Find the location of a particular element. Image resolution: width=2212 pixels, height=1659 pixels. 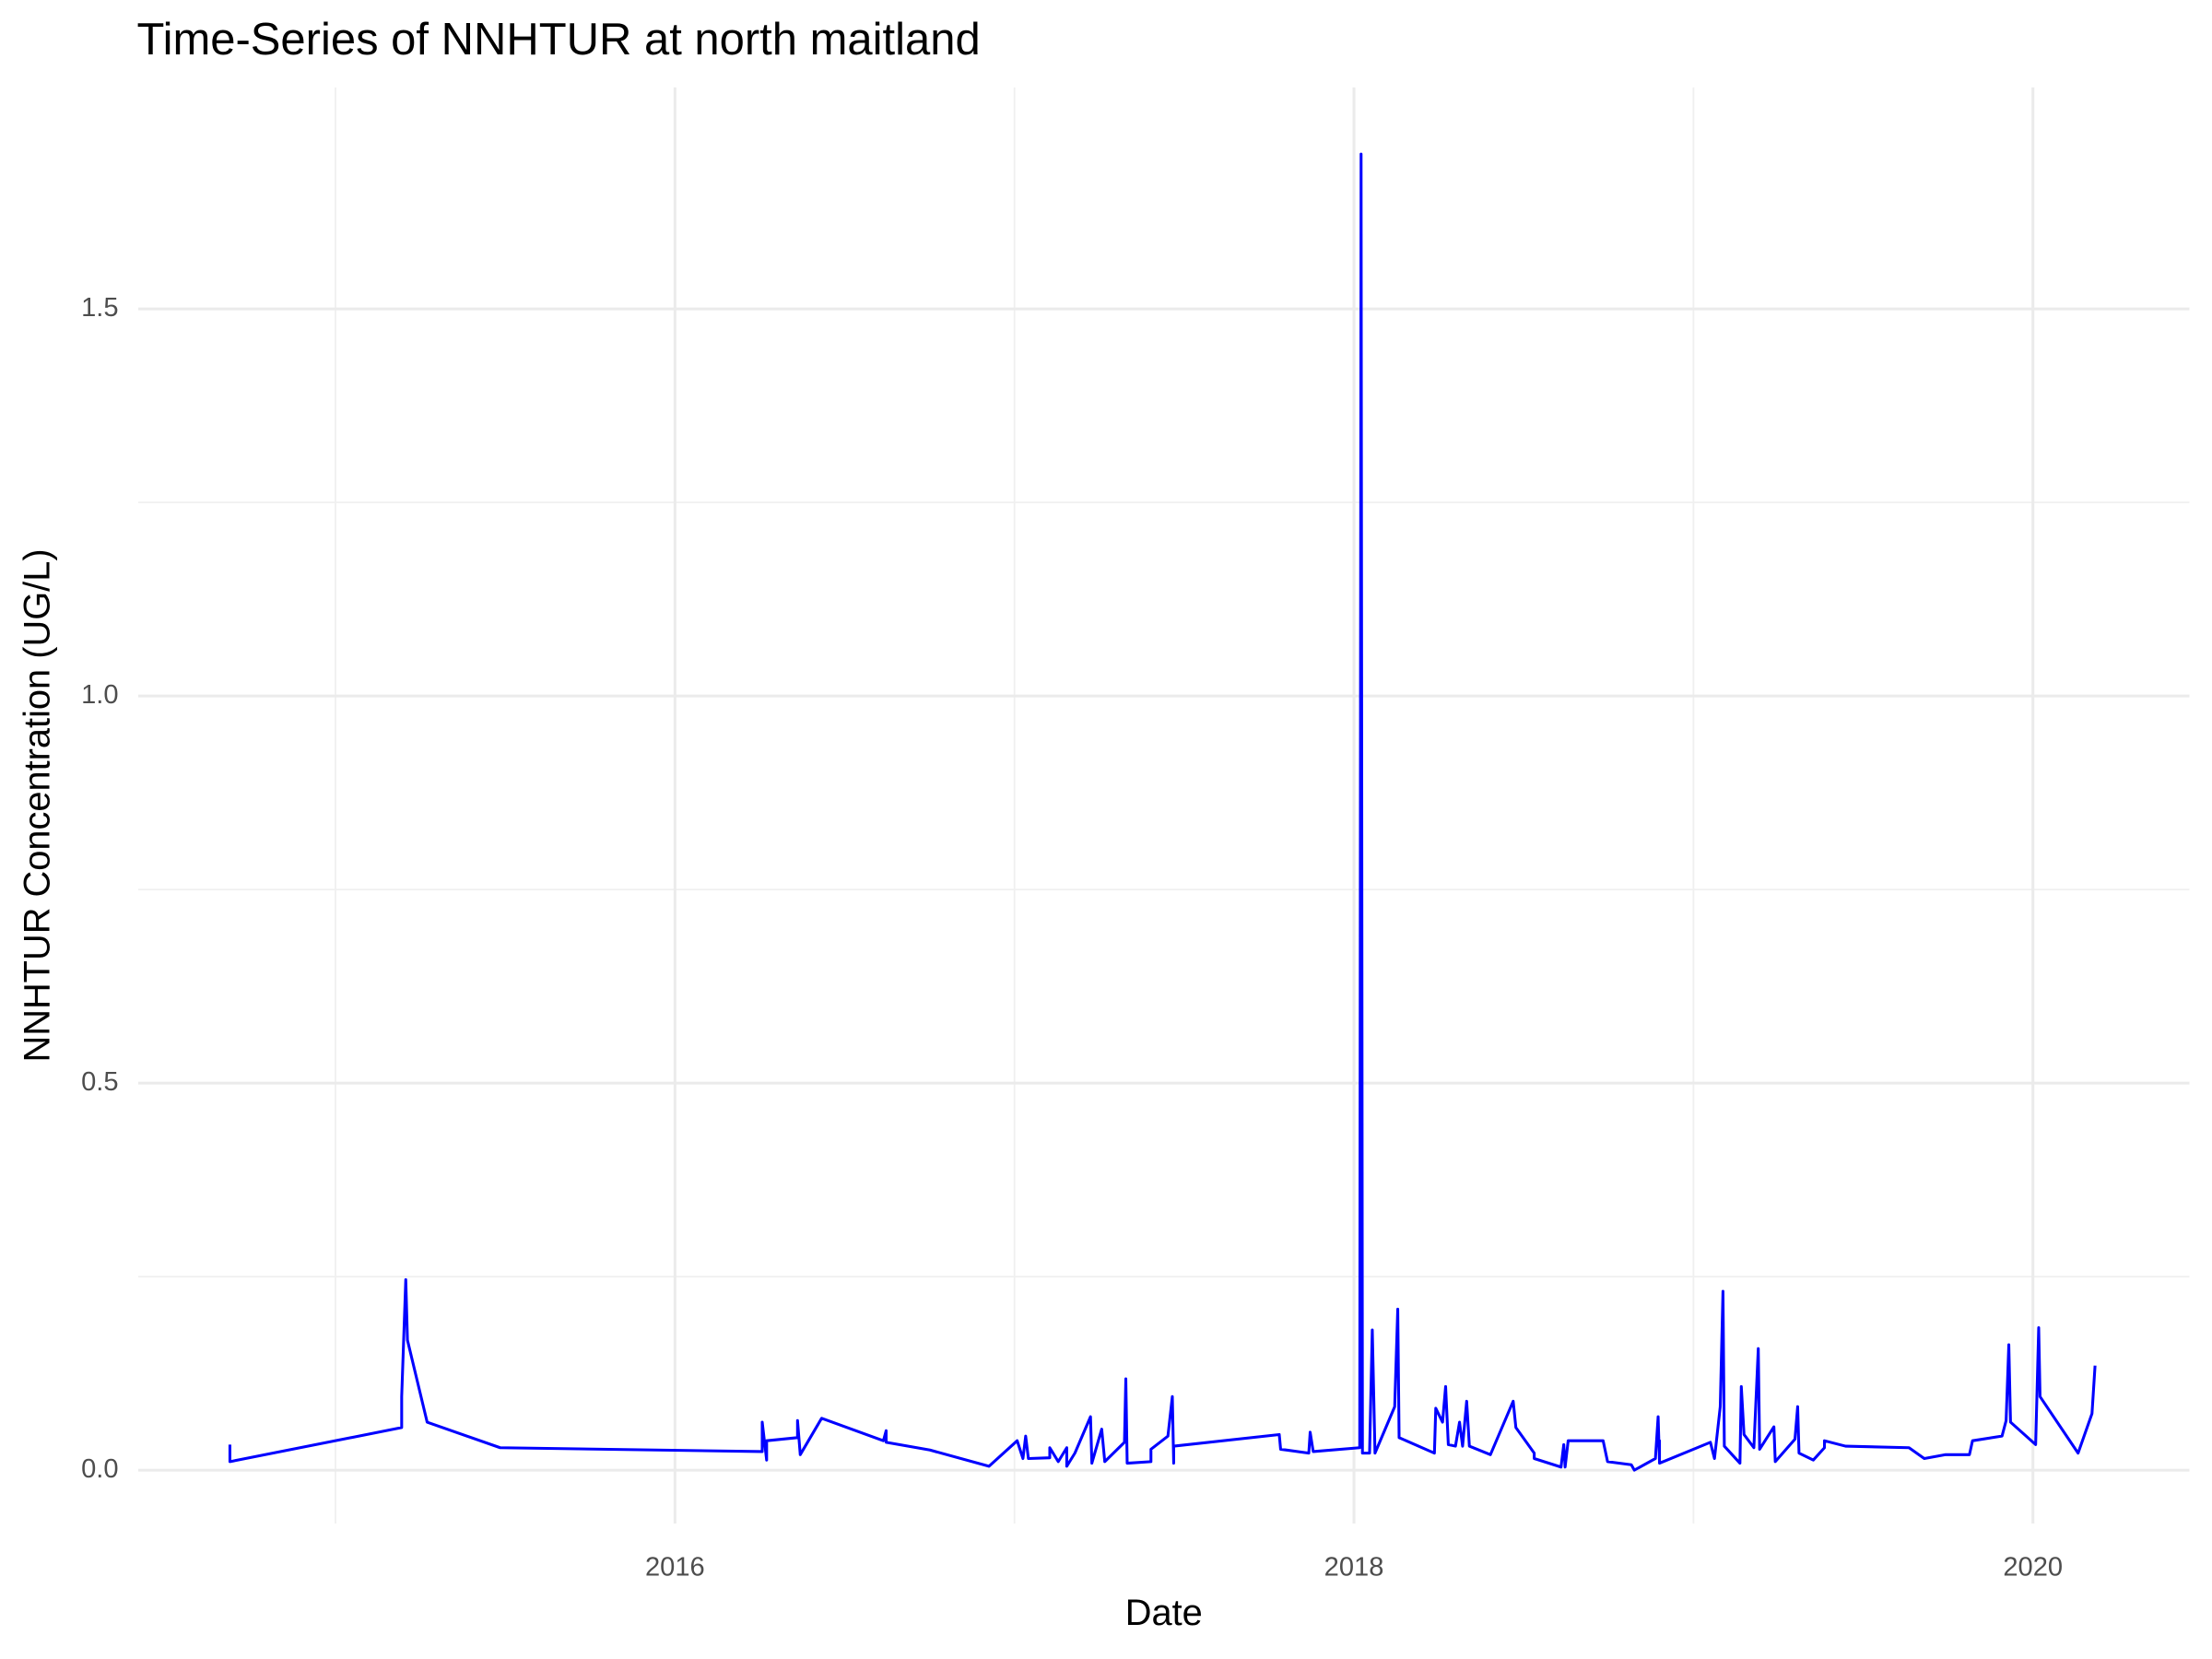

y-tick-label: 0.0 is located at coordinates (99, 1469).